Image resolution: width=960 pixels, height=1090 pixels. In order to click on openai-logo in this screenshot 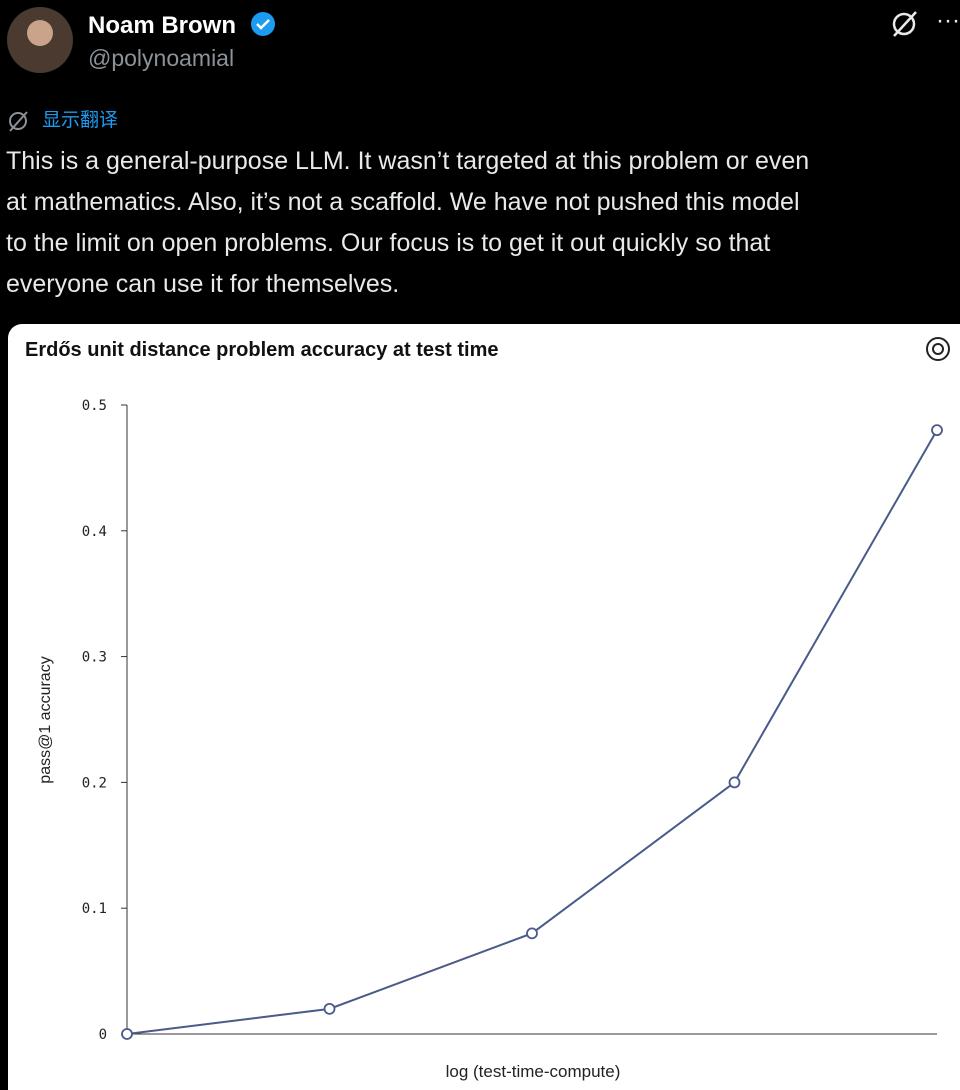, I will do `click(938, 349)`.